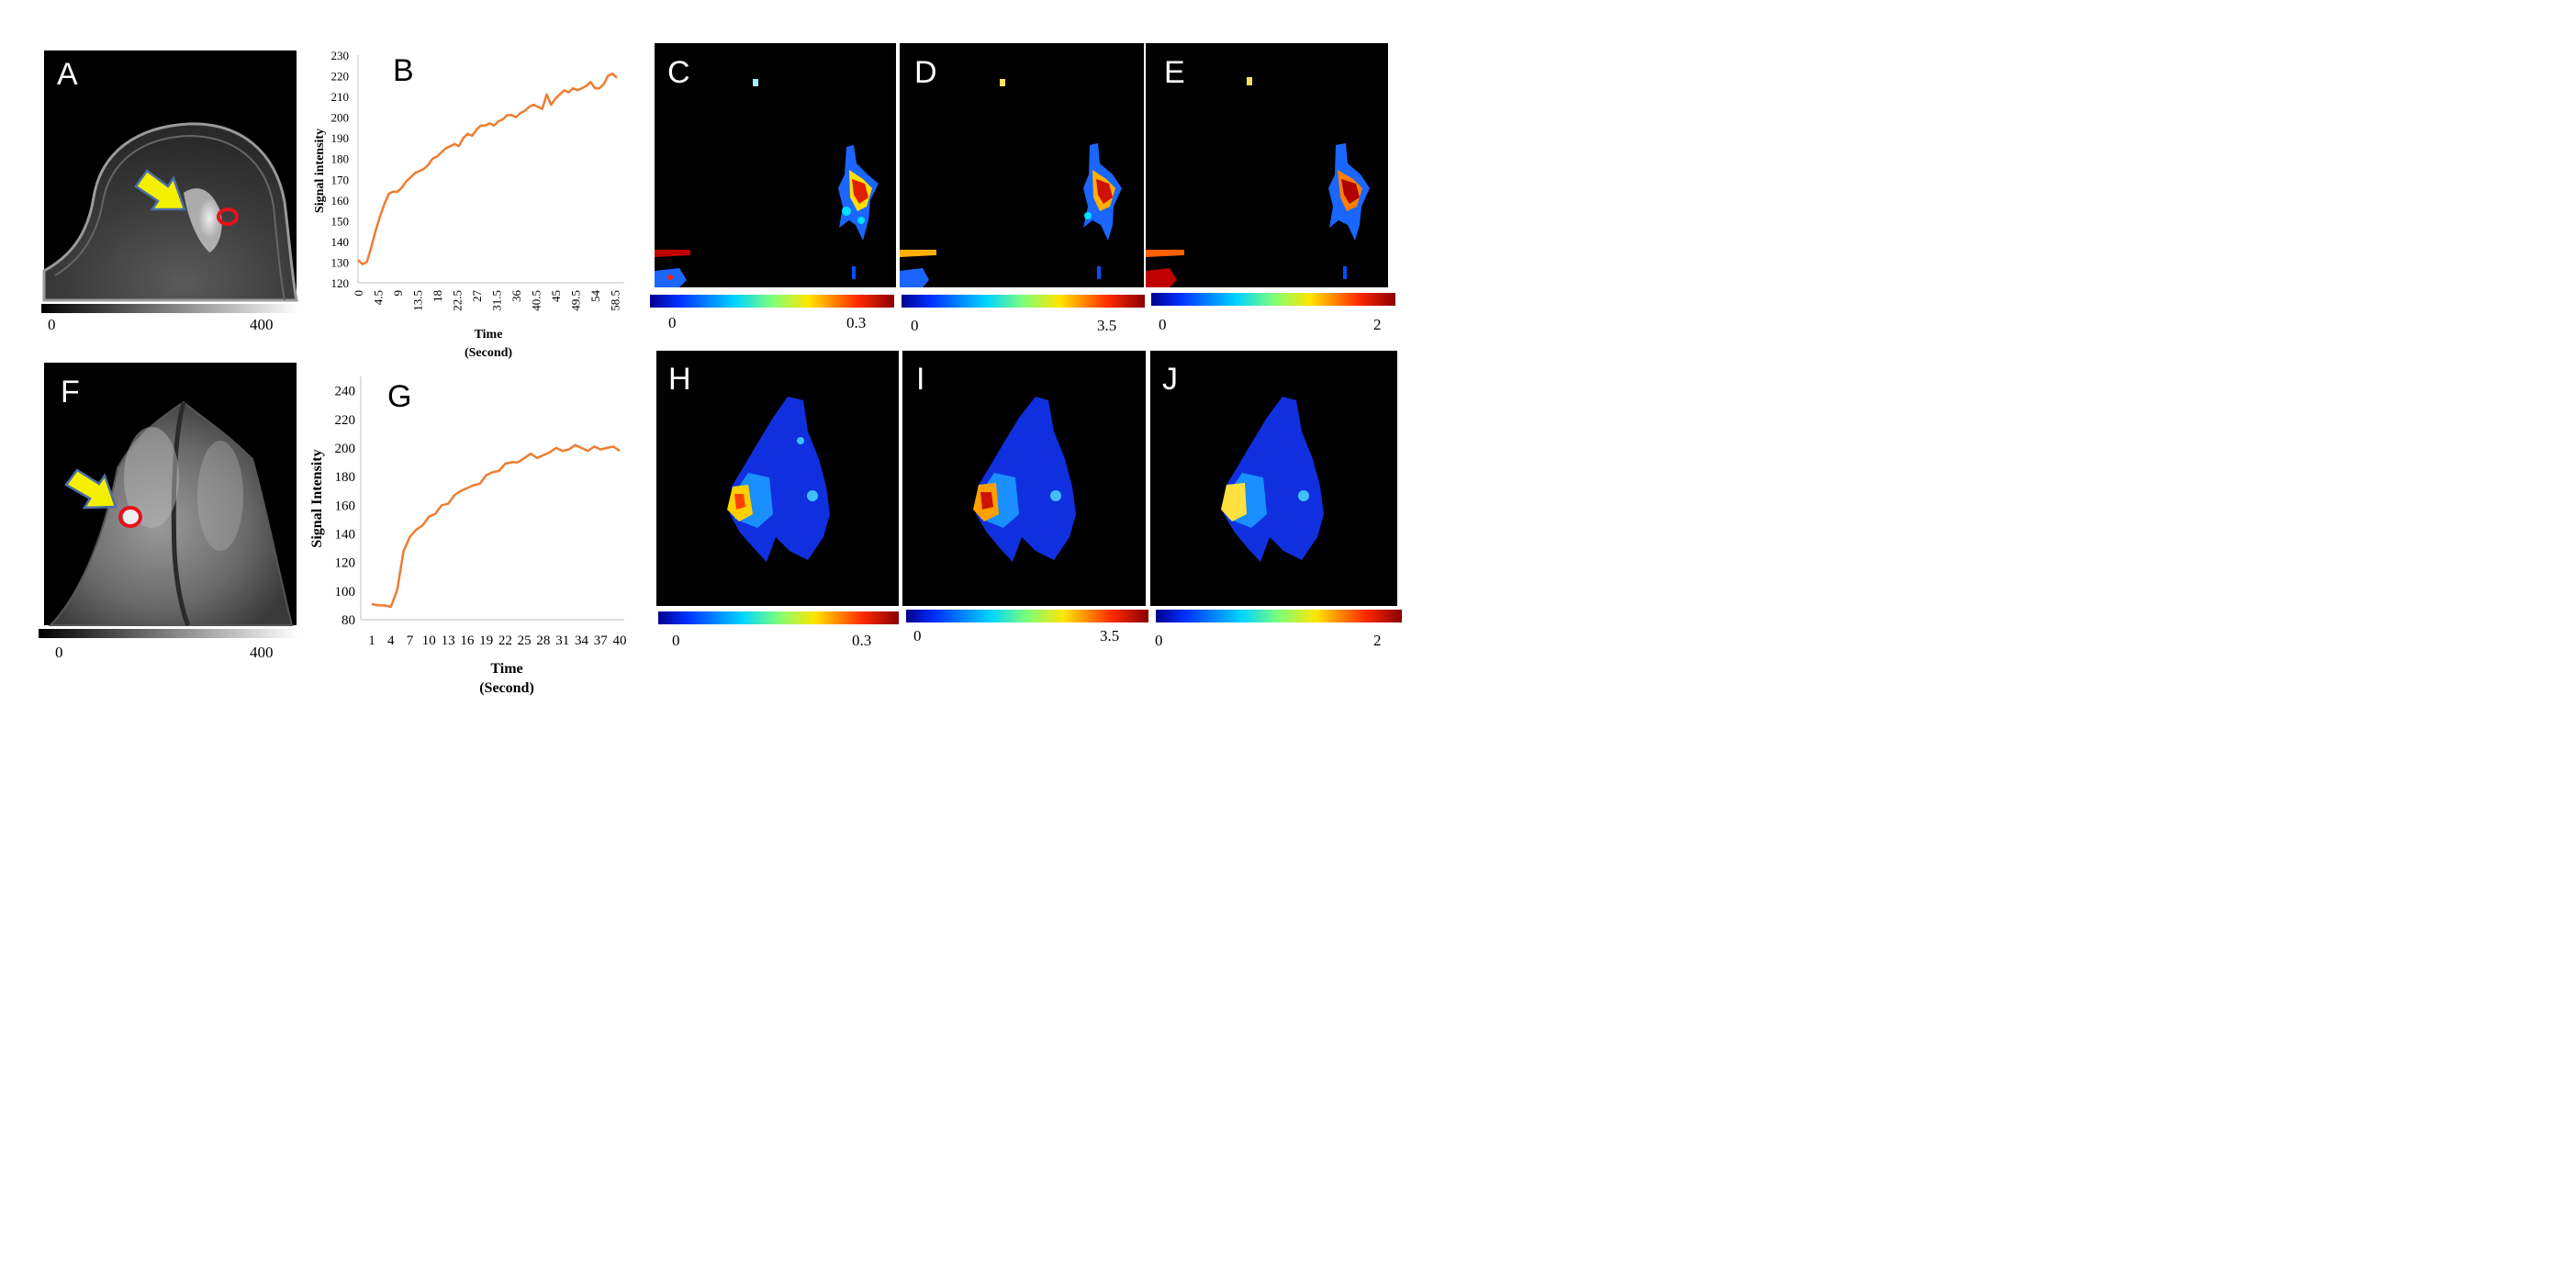 The height and width of the screenshot is (1267, 2576). I want to click on panel-label-c: C, so click(678, 72).